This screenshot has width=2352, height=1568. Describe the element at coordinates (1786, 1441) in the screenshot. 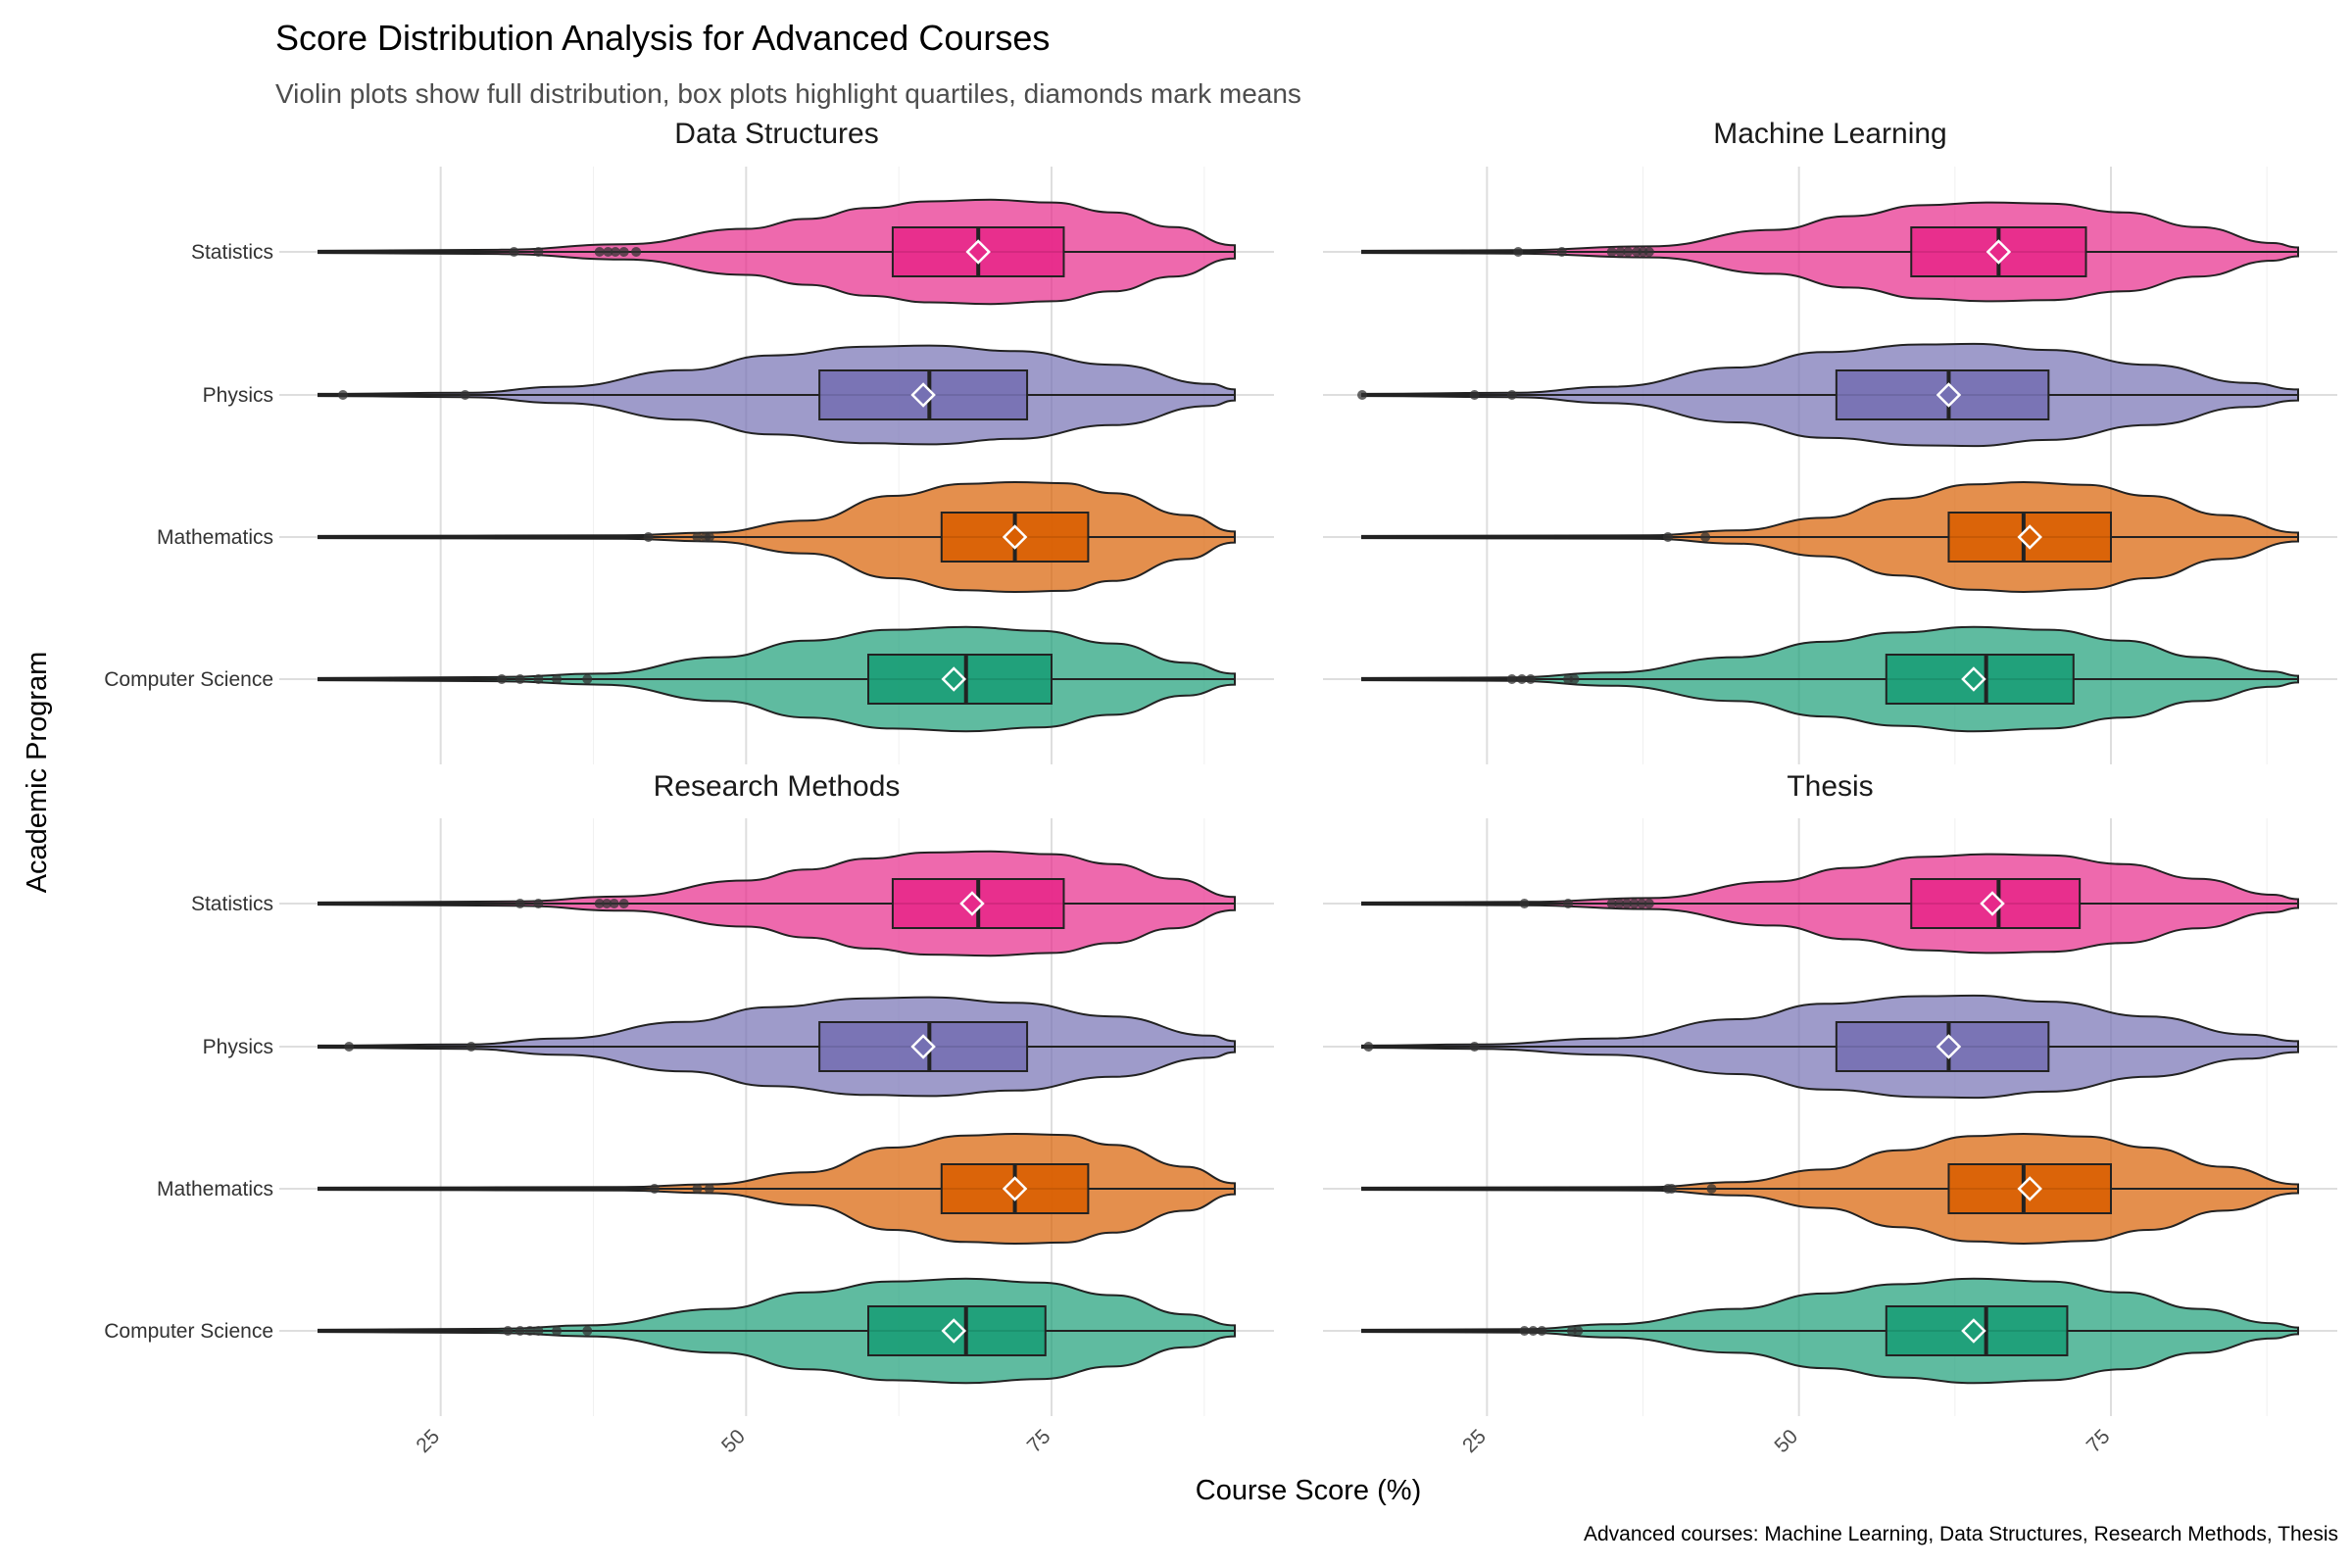

I see `x-tick-label: 50` at that location.